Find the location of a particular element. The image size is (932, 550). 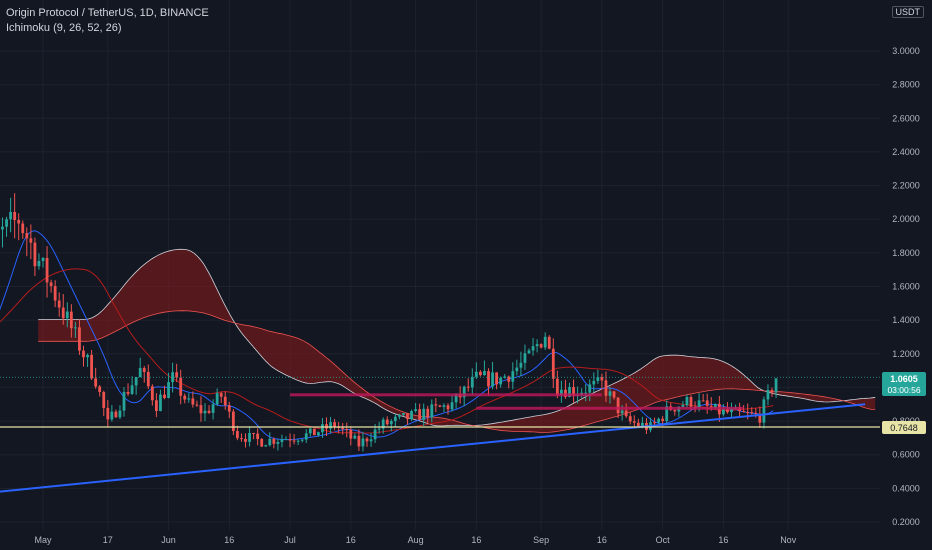

x-tick-label: May is located at coordinates (43, 540).